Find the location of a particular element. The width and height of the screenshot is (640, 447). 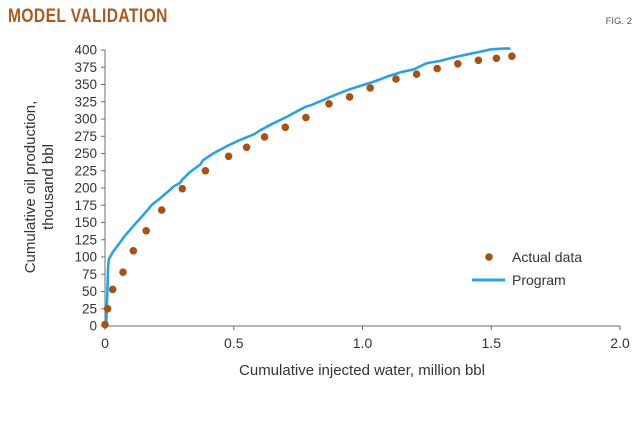

legend-label-program: Program is located at coordinates (539, 280).